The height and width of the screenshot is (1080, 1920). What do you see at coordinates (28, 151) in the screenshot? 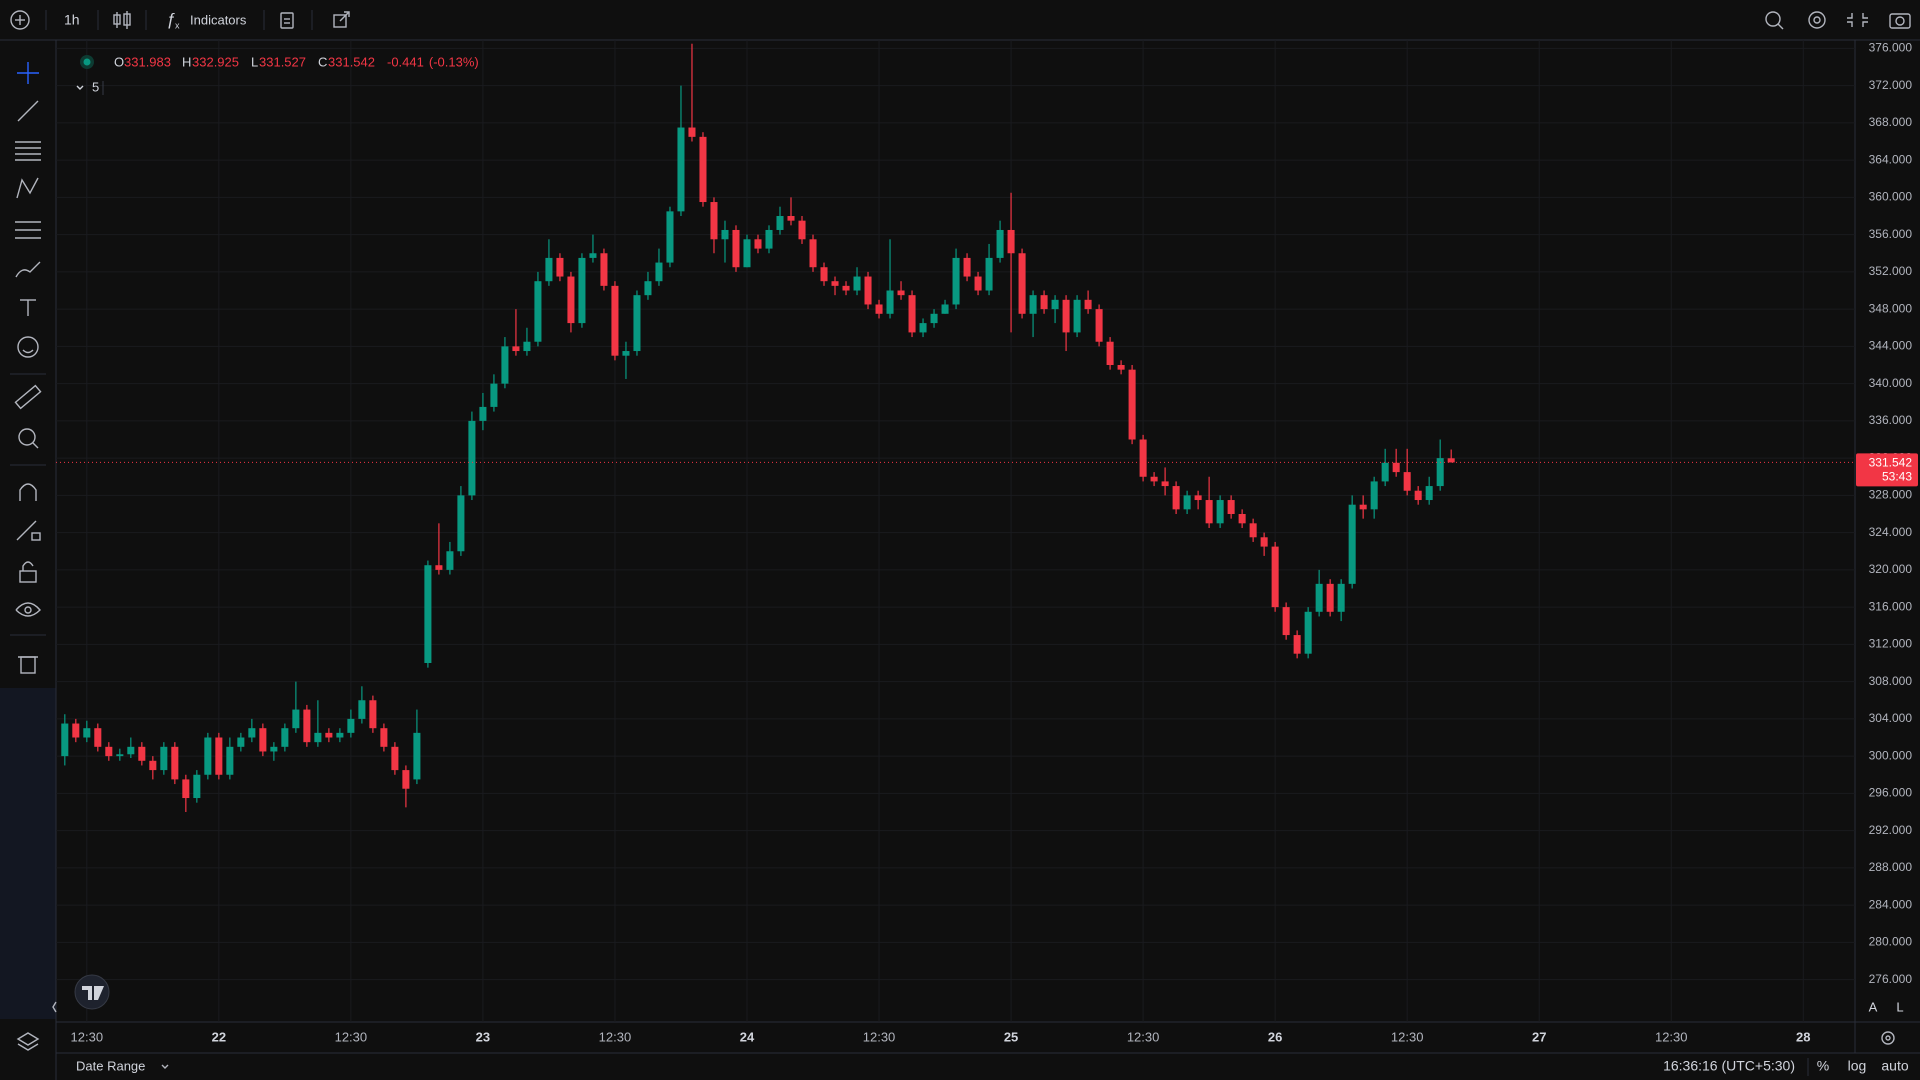
I see `fib-tool` at bounding box center [28, 151].